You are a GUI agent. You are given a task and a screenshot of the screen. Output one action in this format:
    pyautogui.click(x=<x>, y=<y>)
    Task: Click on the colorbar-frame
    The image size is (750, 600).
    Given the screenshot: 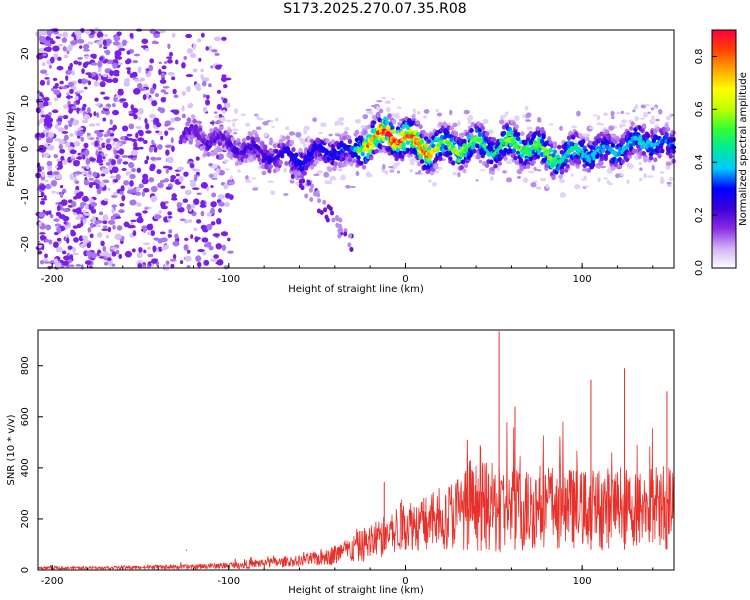 What is the action you would take?
    pyautogui.click(x=724, y=149)
    